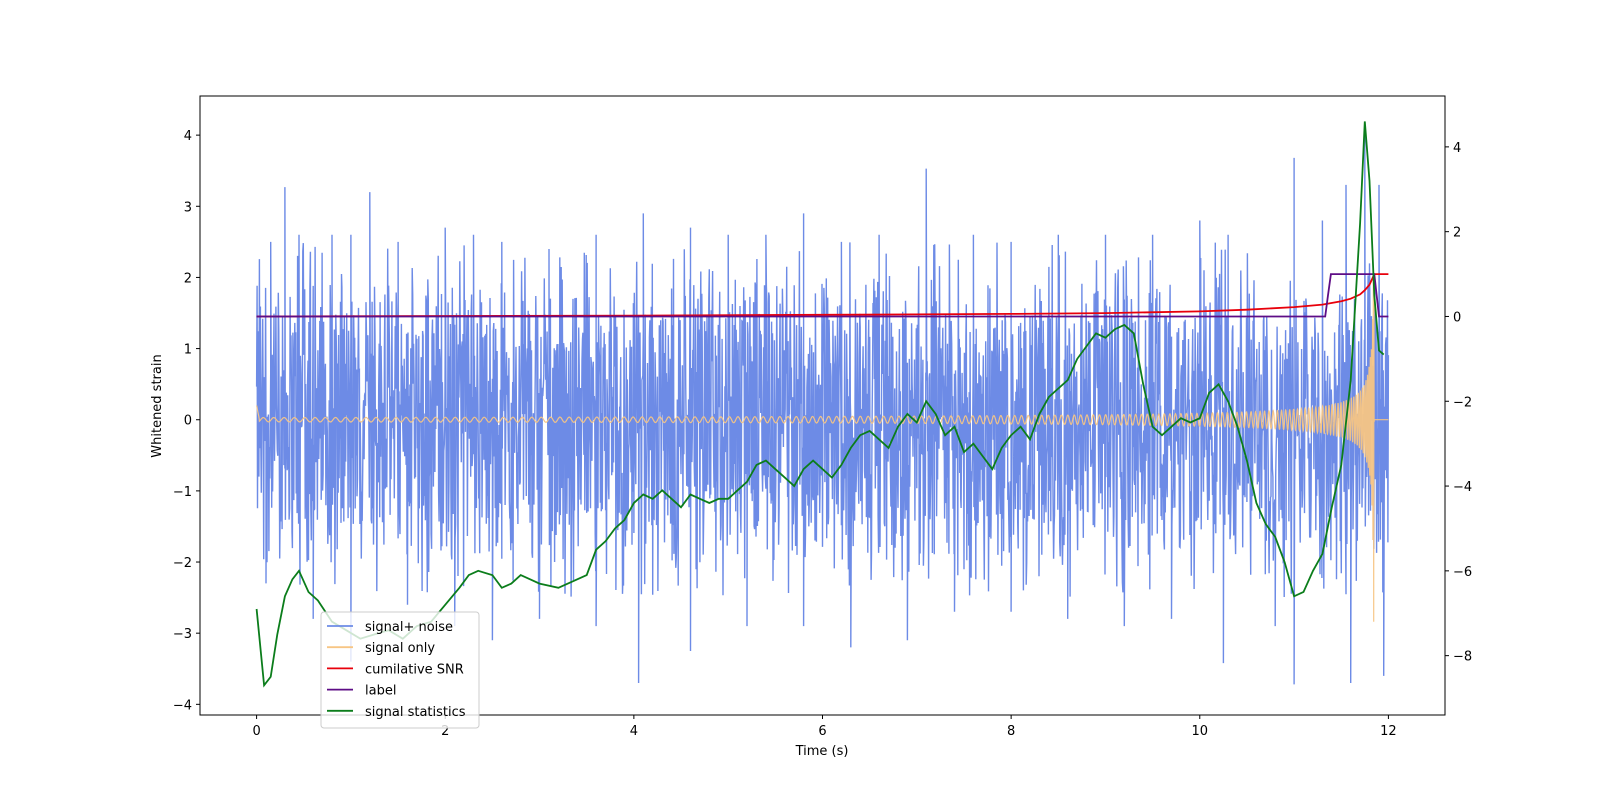  What do you see at coordinates (822, 751) in the screenshot?
I see `x-axis-label: Time (s)` at bounding box center [822, 751].